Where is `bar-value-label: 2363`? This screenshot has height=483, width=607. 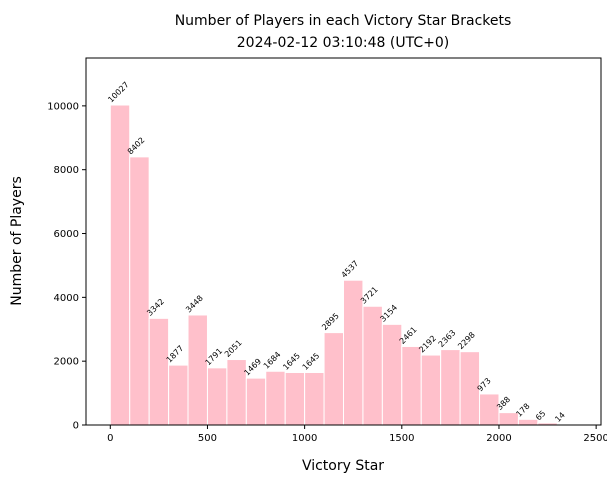
bar-value-label: 2363 is located at coordinates (447, 338).